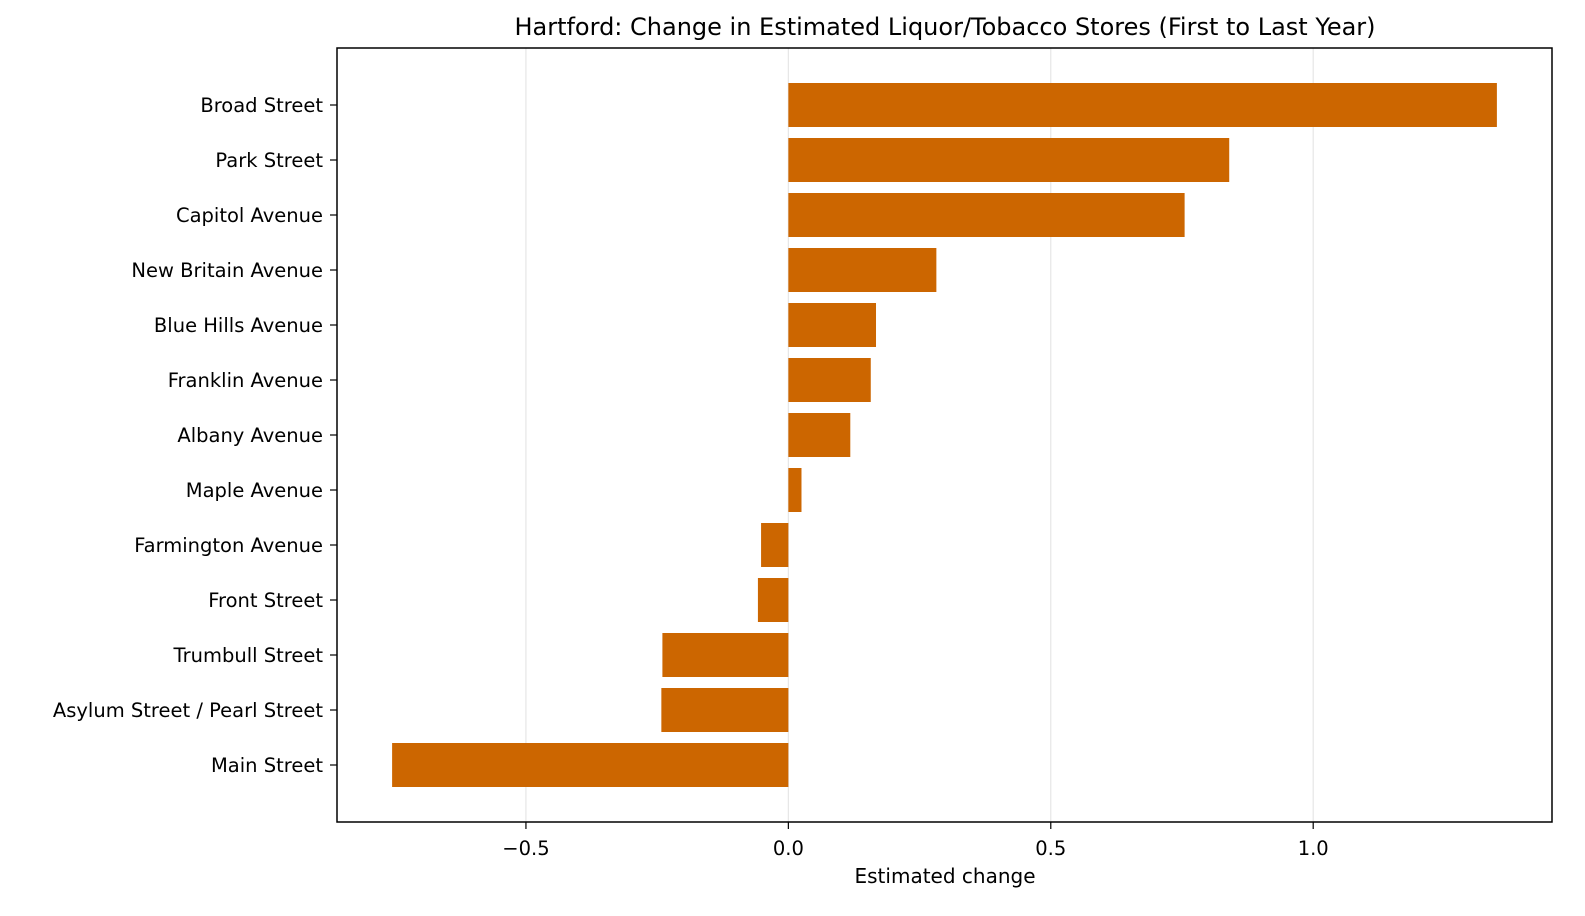 The height and width of the screenshot is (916, 1585). I want to click on y-tick-label: Trumbull Street, so click(248, 655).